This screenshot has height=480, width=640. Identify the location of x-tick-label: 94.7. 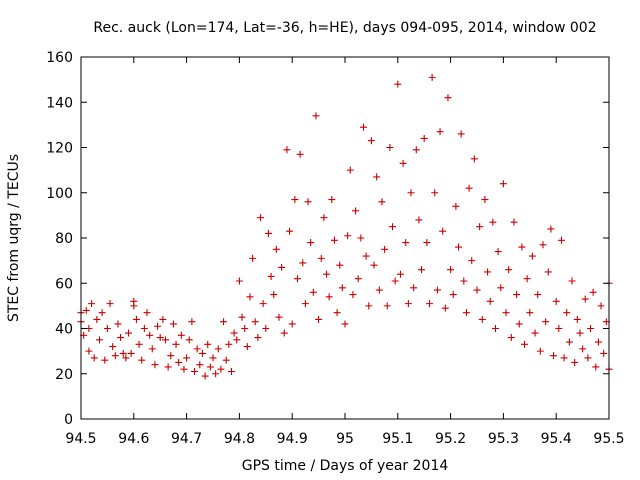
(186, 439).